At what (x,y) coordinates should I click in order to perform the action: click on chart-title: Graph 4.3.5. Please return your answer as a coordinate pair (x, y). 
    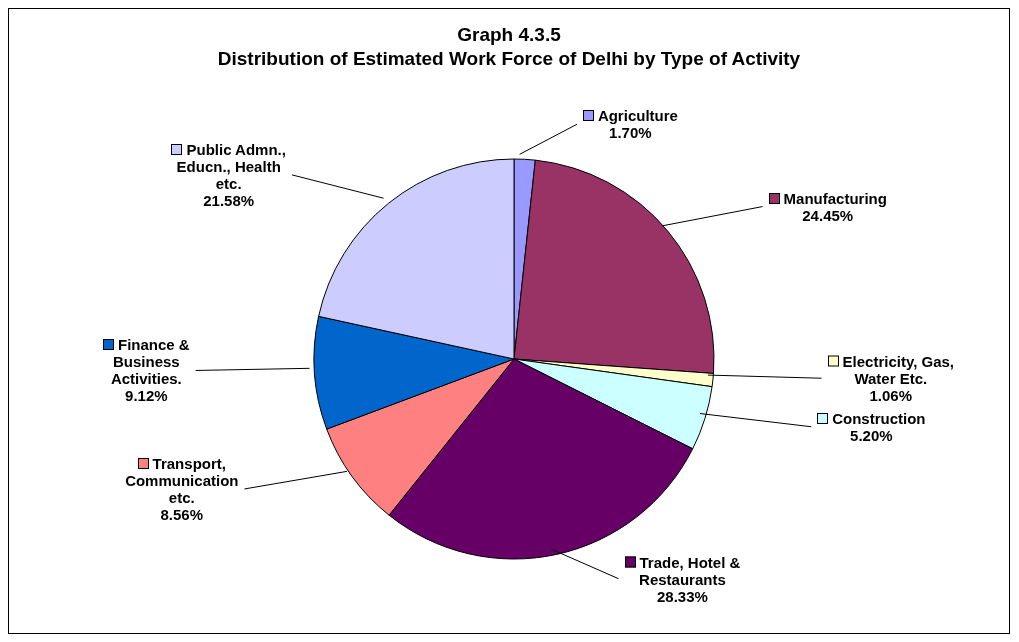
    Looking at the image, I should click on (509, 35).